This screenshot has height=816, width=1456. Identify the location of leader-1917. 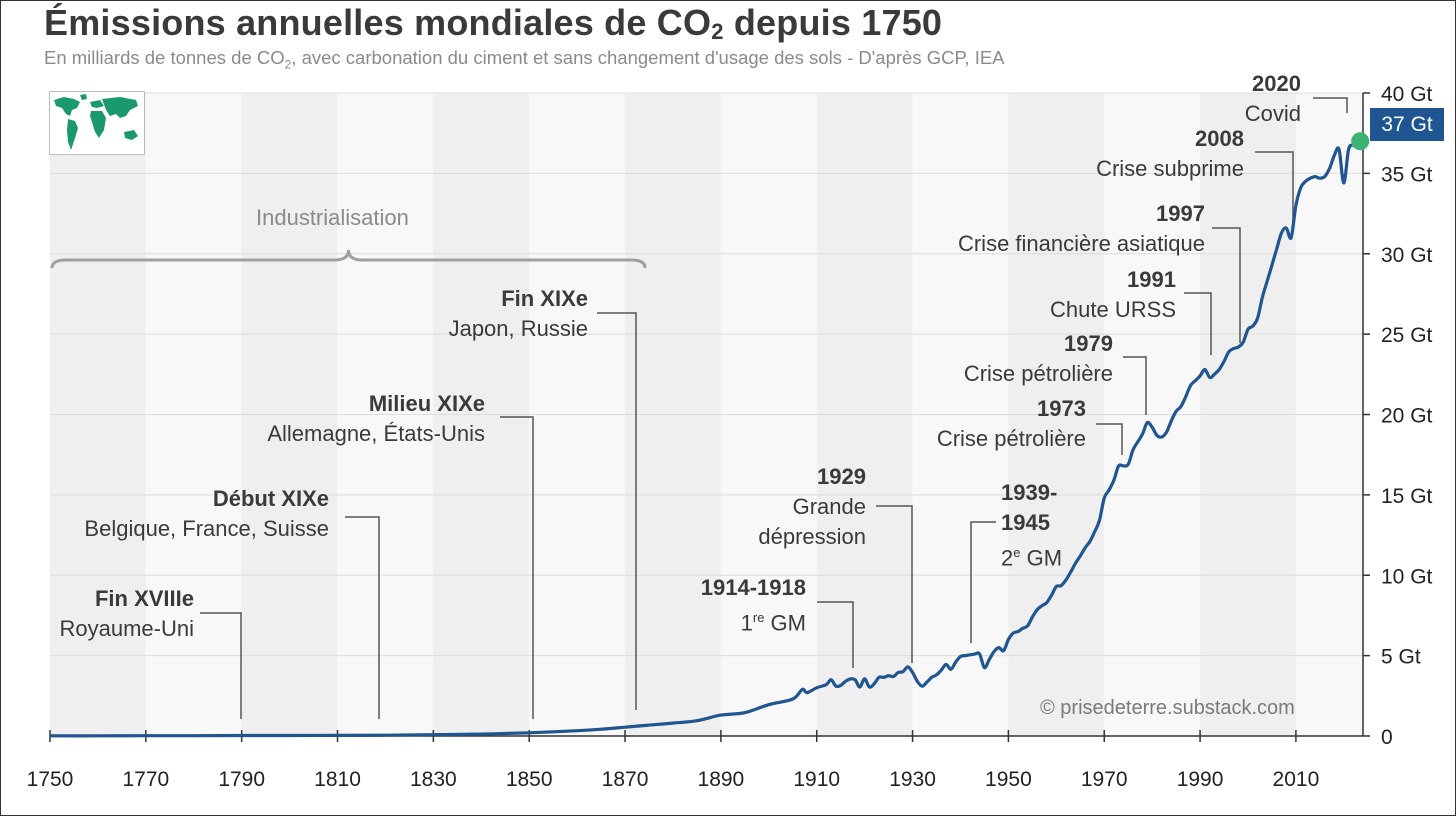
(835, 634).